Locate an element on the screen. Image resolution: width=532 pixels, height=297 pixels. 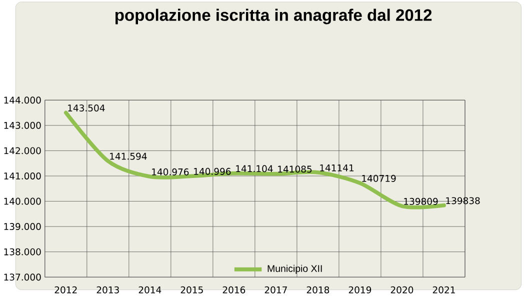
x-tick-label: 2016 is located at coordinates (234, 290).